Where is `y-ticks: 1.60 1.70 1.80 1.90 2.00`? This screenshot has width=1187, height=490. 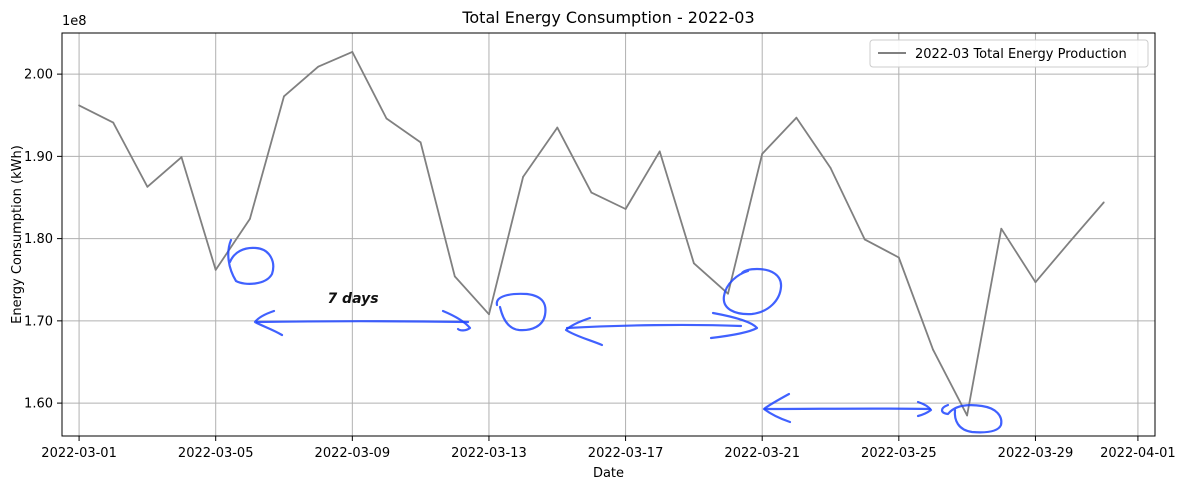
y-ticks: 1.60 1.70 1.80 1.90 2.00 is located at coordinates (43, 240).